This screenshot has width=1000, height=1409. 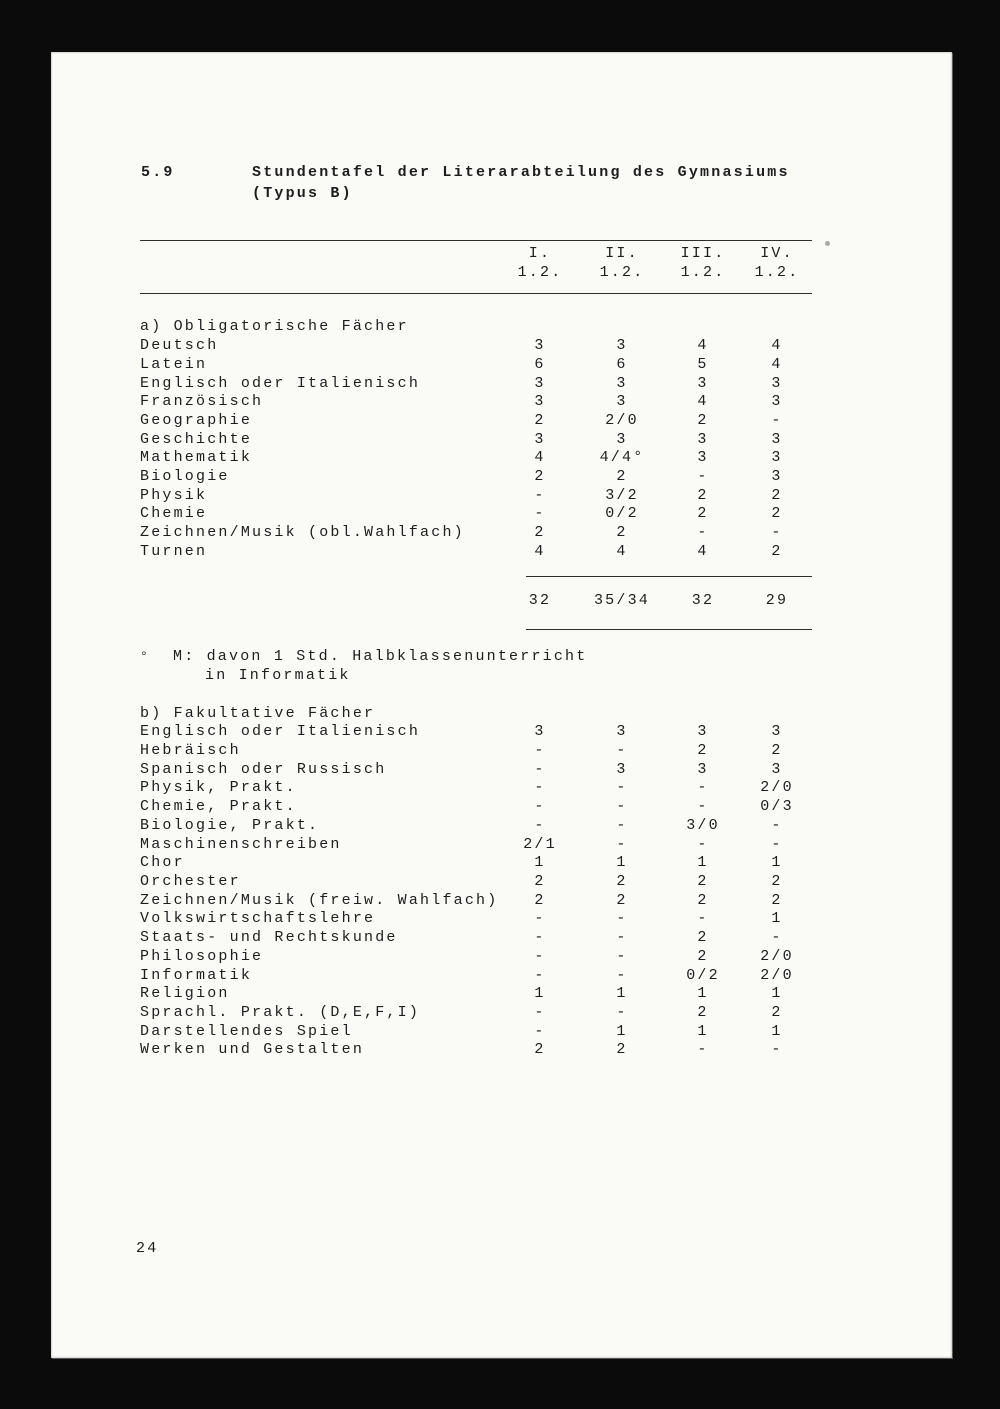 I want to click on totals-top-rule, so click(x=669, y=576).